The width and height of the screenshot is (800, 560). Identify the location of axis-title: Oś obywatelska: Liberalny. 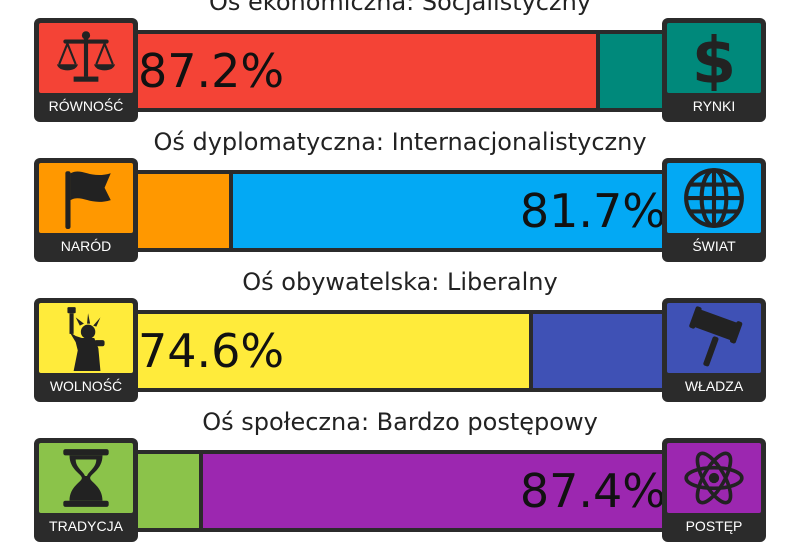
(400, 282).